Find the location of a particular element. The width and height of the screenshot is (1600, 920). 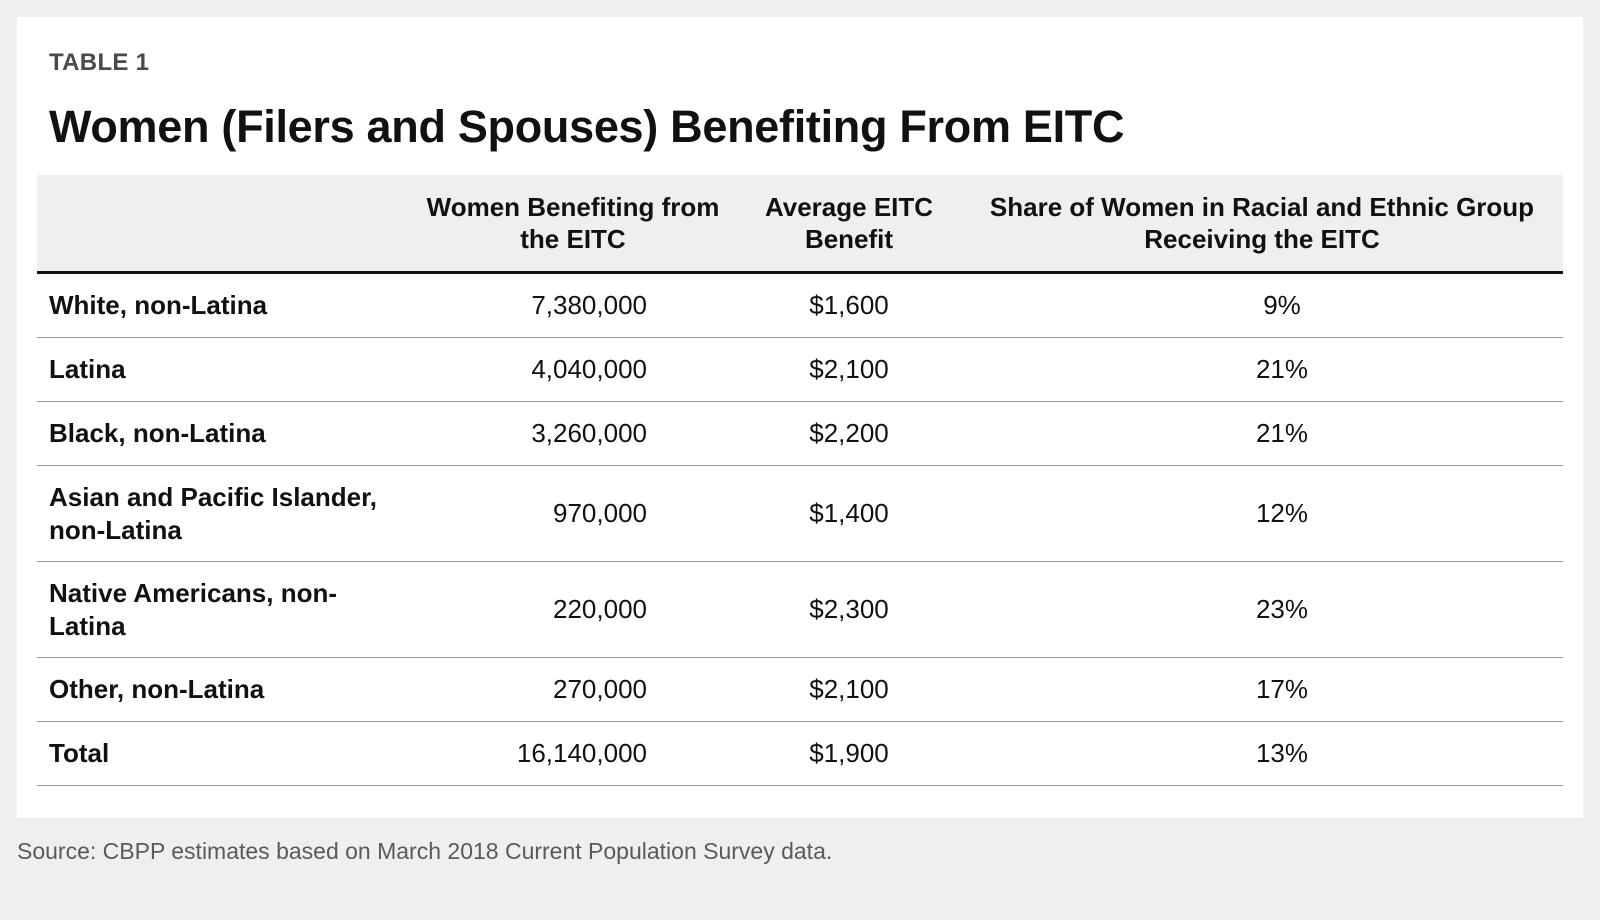

table-row: Black, non-Latina 3,260,000 $2,200 21% is located at coordinates (800, 434).